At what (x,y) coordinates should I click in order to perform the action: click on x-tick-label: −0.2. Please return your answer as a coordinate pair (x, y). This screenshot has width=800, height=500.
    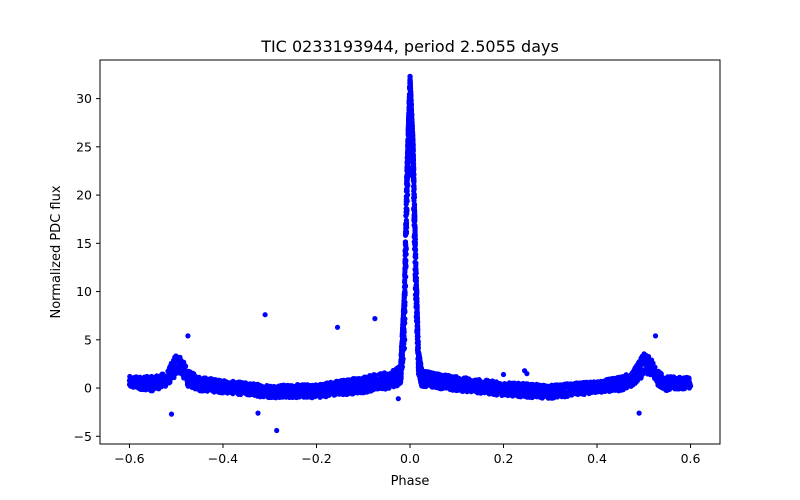
    Looking at the image, I should click on (316, 458).